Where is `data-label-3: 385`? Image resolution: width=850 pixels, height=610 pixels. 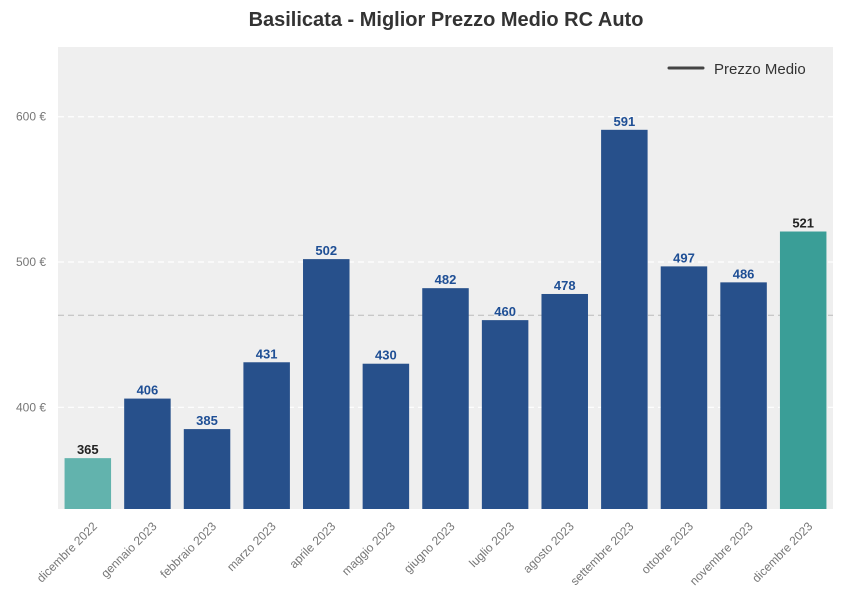
data-label-3: 385 is located at coordinates (207, 420).